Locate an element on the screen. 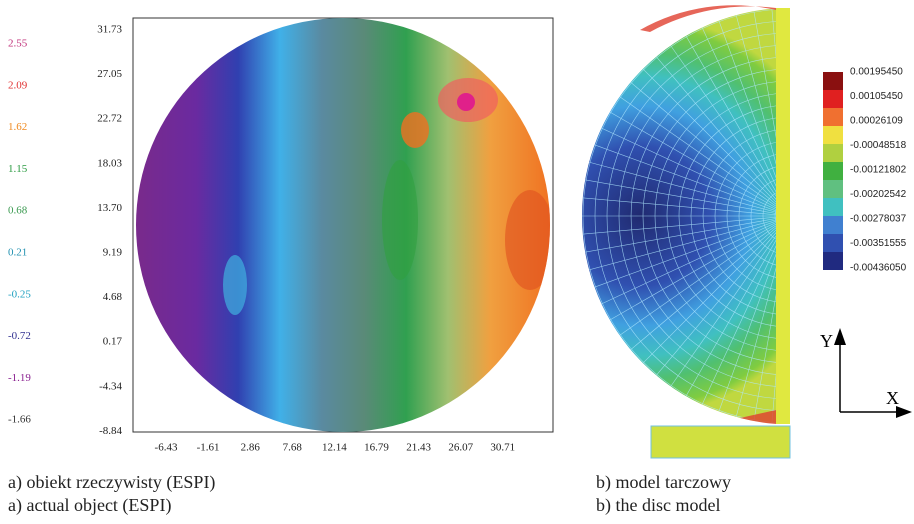 The image size is (914, 524). legend-label: -0.00278037 is located at coordinates (878, 219).